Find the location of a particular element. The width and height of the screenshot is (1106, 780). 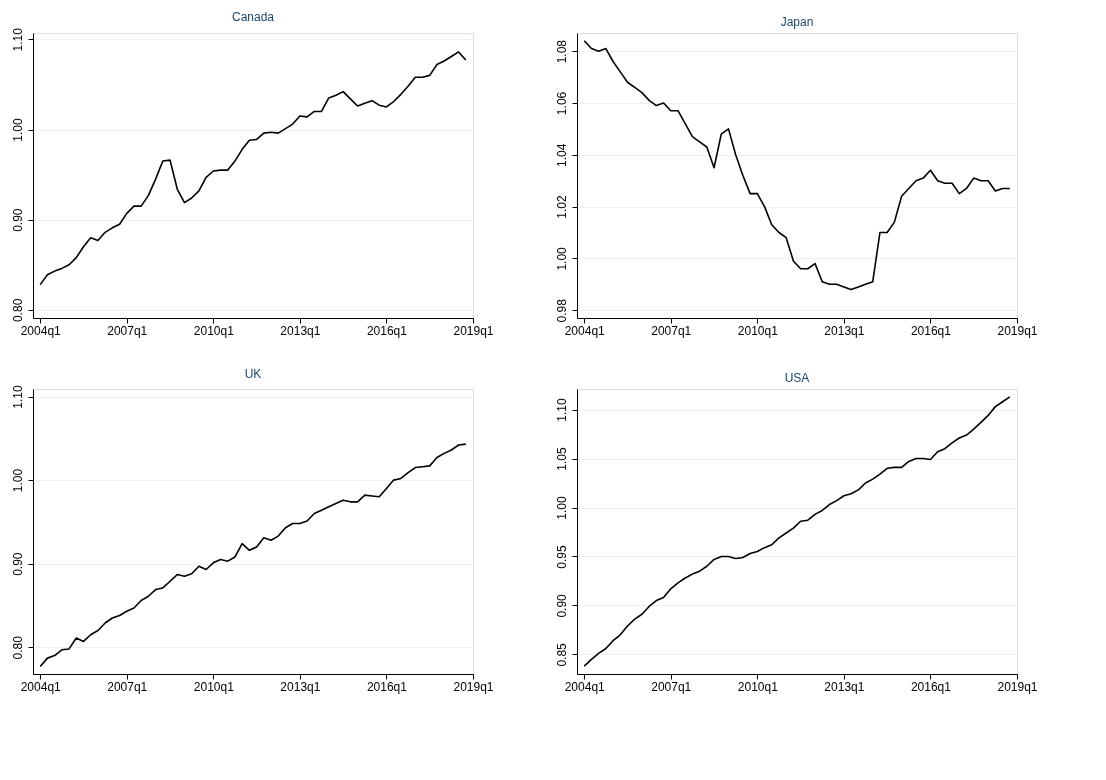

y-tick-label: 0.85 is located at coordinates (561, 654).